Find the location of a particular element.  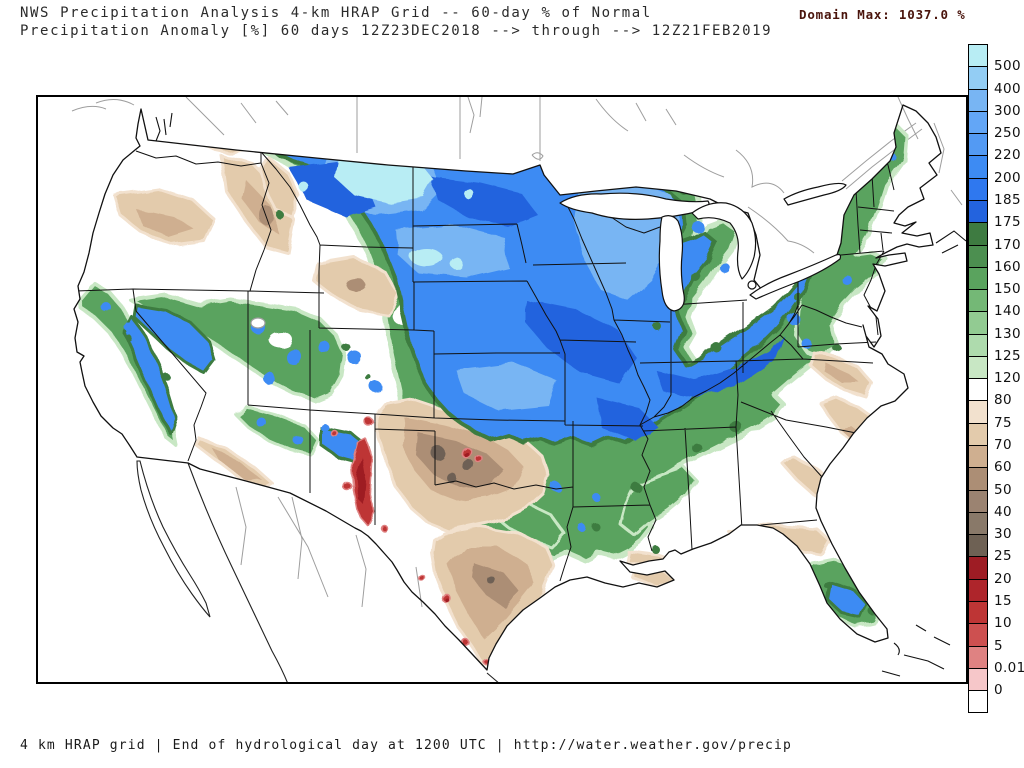

legend-tick-label: 250 is located at coordinates (1007, 133).